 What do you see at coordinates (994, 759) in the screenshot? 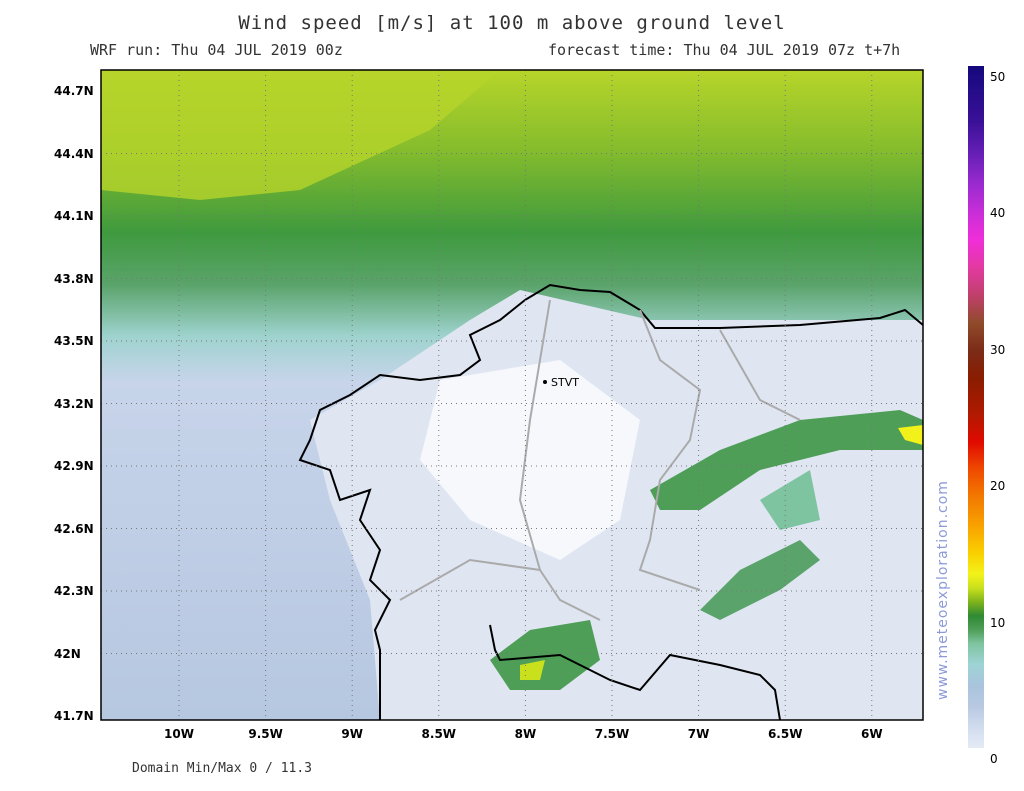
I see `colorbar-tick-label: 0` at bounding box center [994, 759].